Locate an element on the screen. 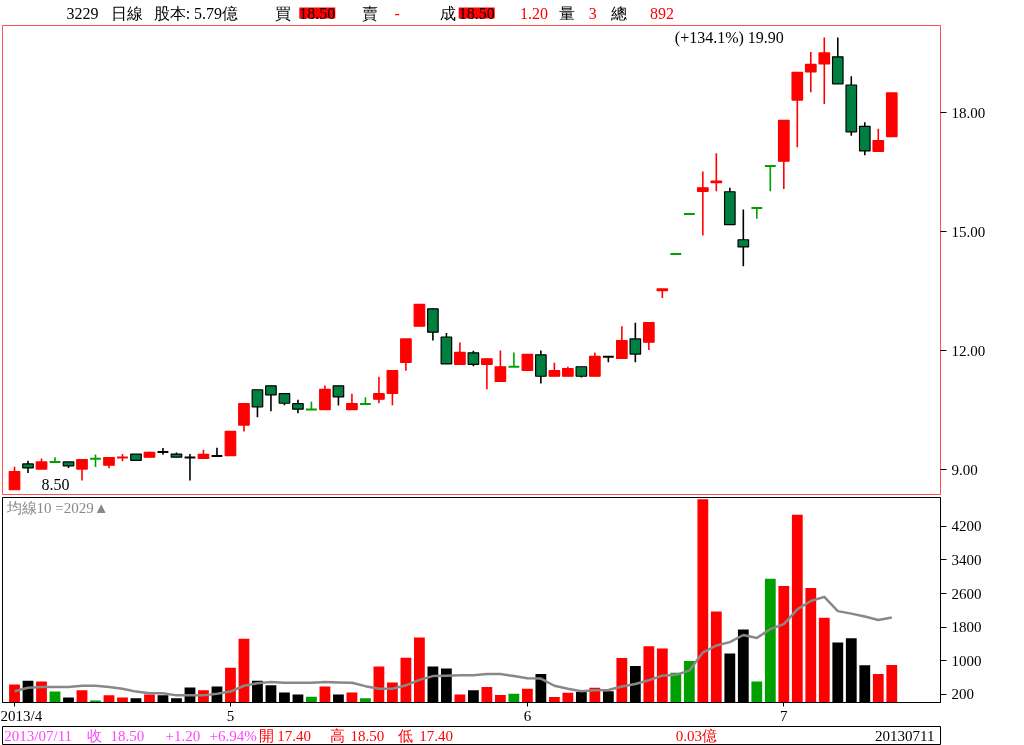 The width and height of the screenshot is (1024, 745). text: 0.03億 is located at coordinates (696, 736).